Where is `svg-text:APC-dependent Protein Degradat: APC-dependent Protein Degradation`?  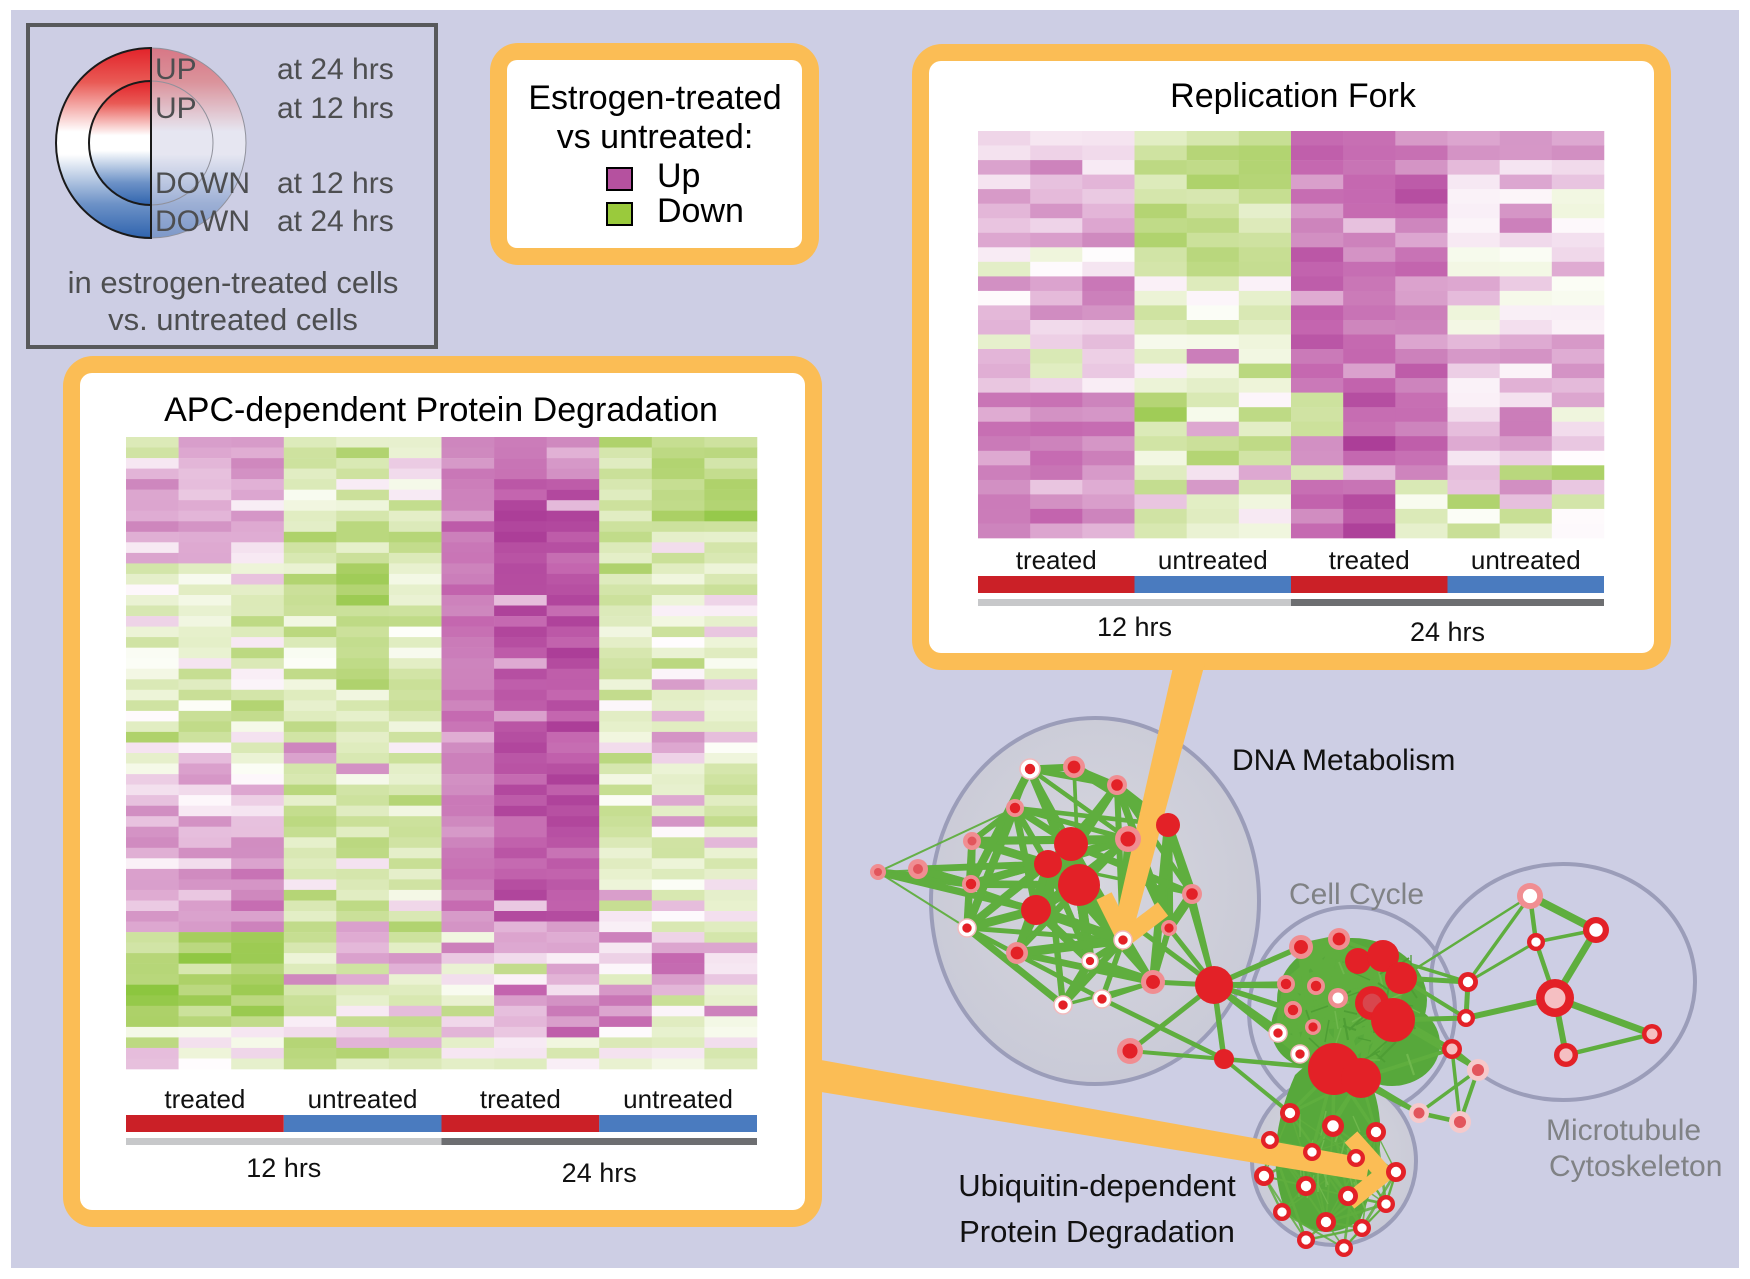
svg-text:APC-dependent Protein Degradat: APC-dependent Protein Degradation is located at coordinates (441, 410).